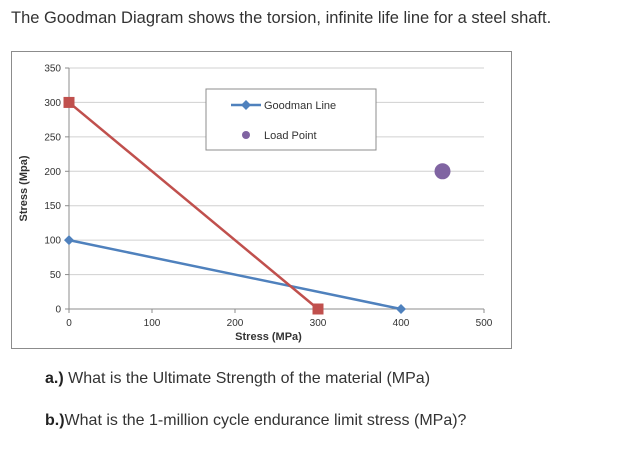 The image size is (619, 467). Describe the element at coordinates (52, 137) in the screenshot. I see `y-tick-label-250: 250` at that location.